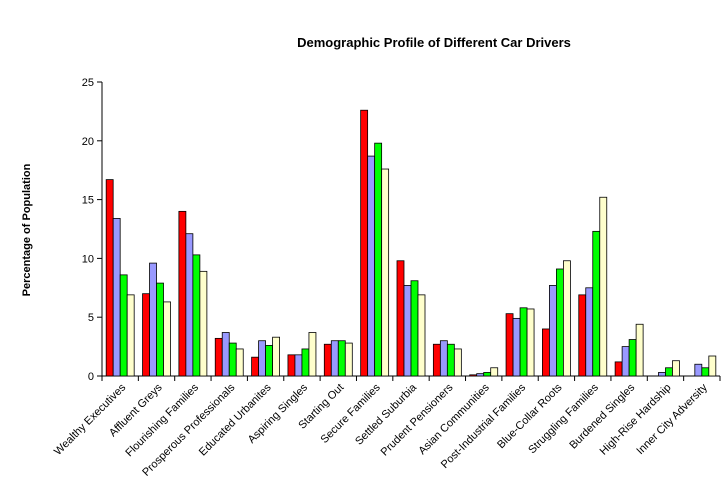 The image size is (726, 481). What do you see at coordinates (530, 416) in the screenshot?
I see `x-tick-label: Blue-Collar Roots` at bounding box center [530, 416].